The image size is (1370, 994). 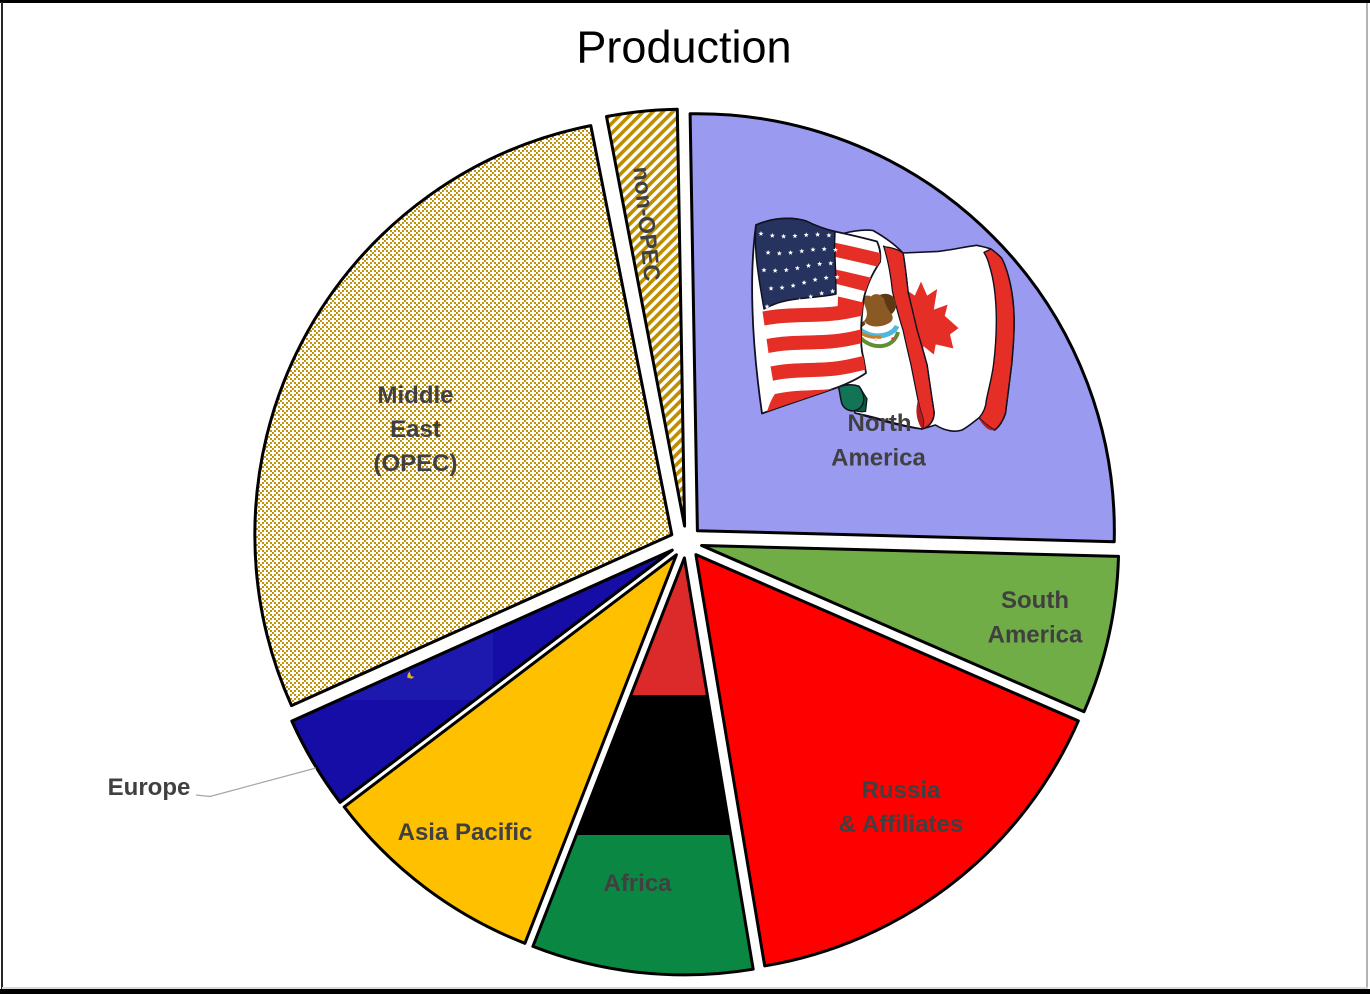 What do you see at coordinates (415, 429) in the screenshot?
I see `svg-text: East` at bounding box center [415, 429].